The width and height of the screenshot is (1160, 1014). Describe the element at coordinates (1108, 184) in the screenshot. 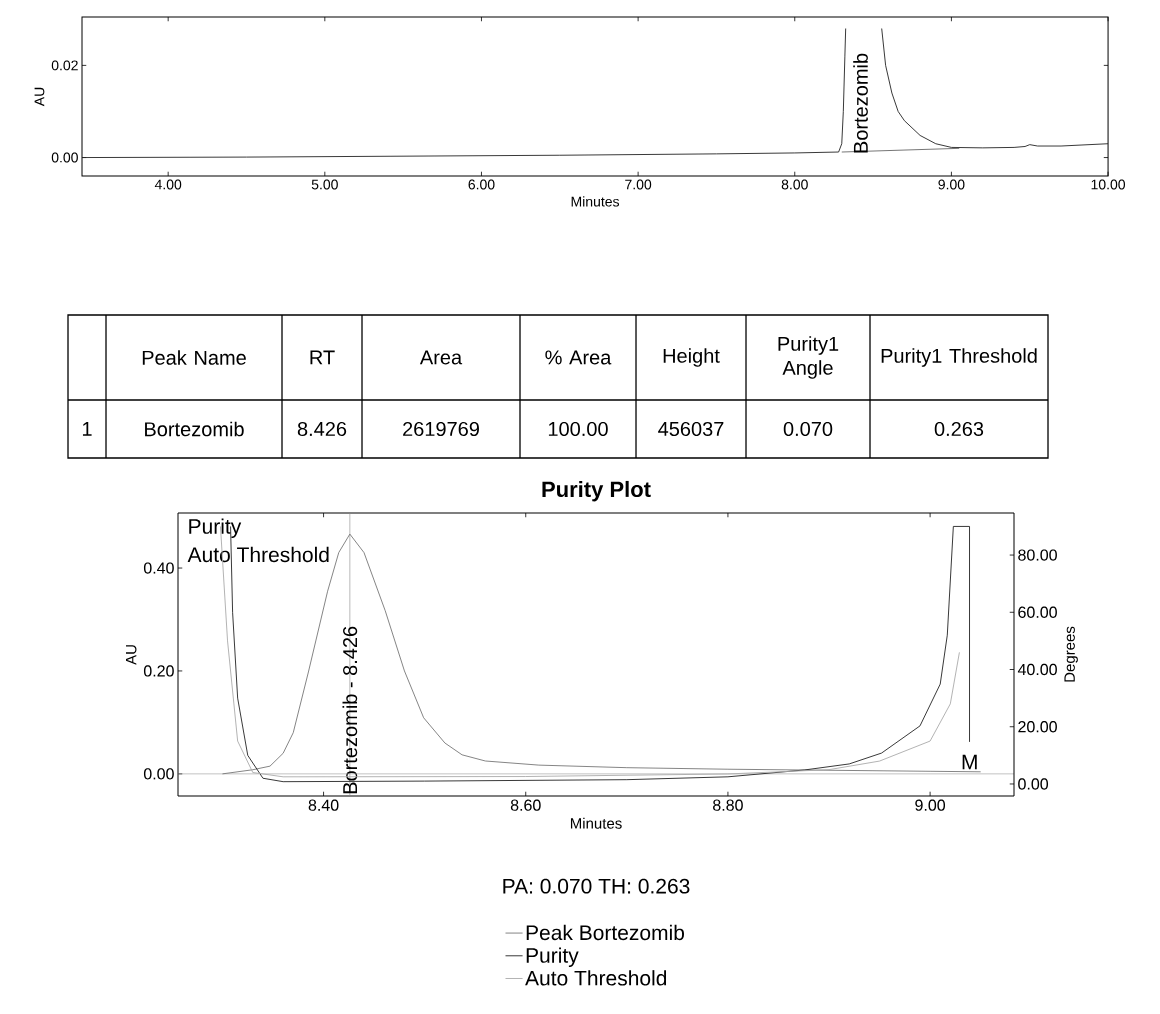

I see `x-tick-label: 10.00` at that location.